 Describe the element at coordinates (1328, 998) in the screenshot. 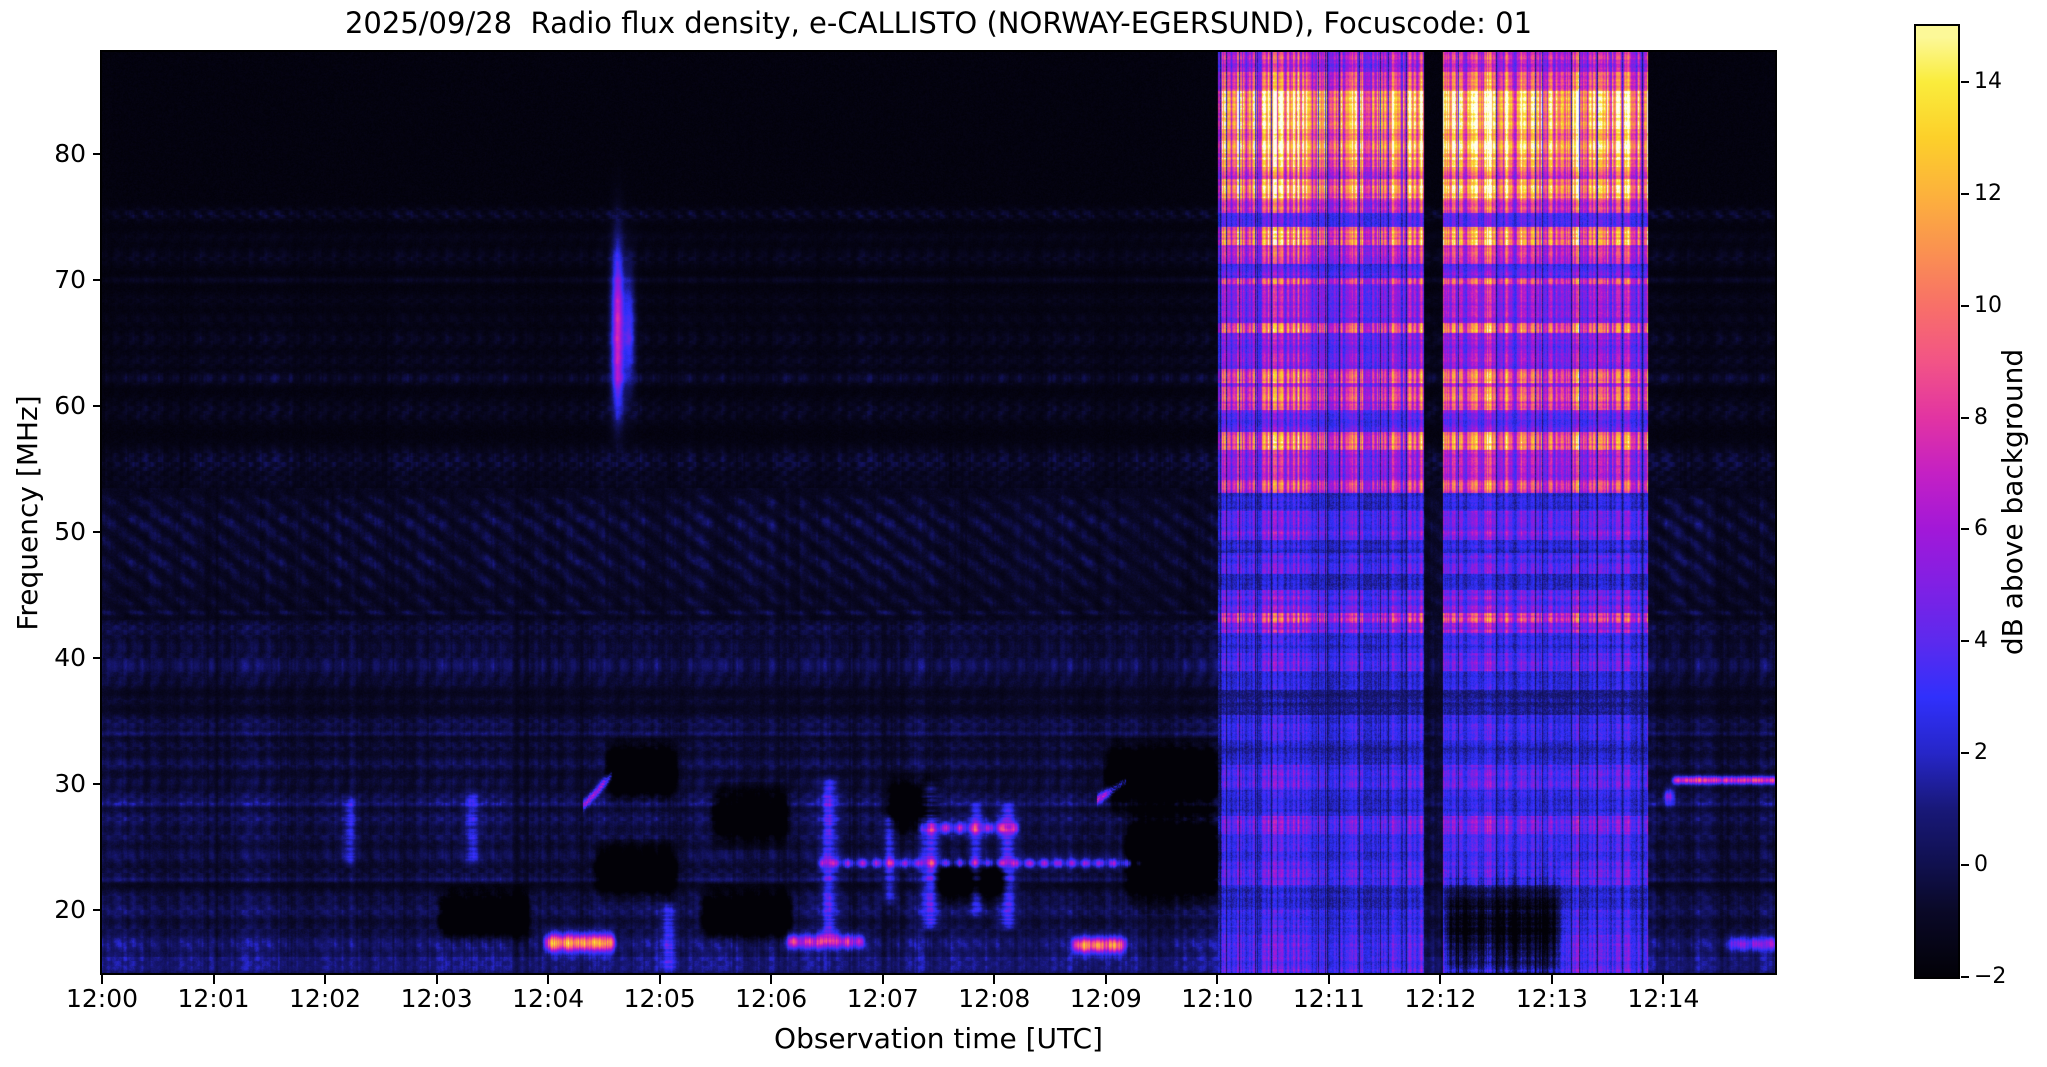

I see `x-tick-label: 12:11` at that location.